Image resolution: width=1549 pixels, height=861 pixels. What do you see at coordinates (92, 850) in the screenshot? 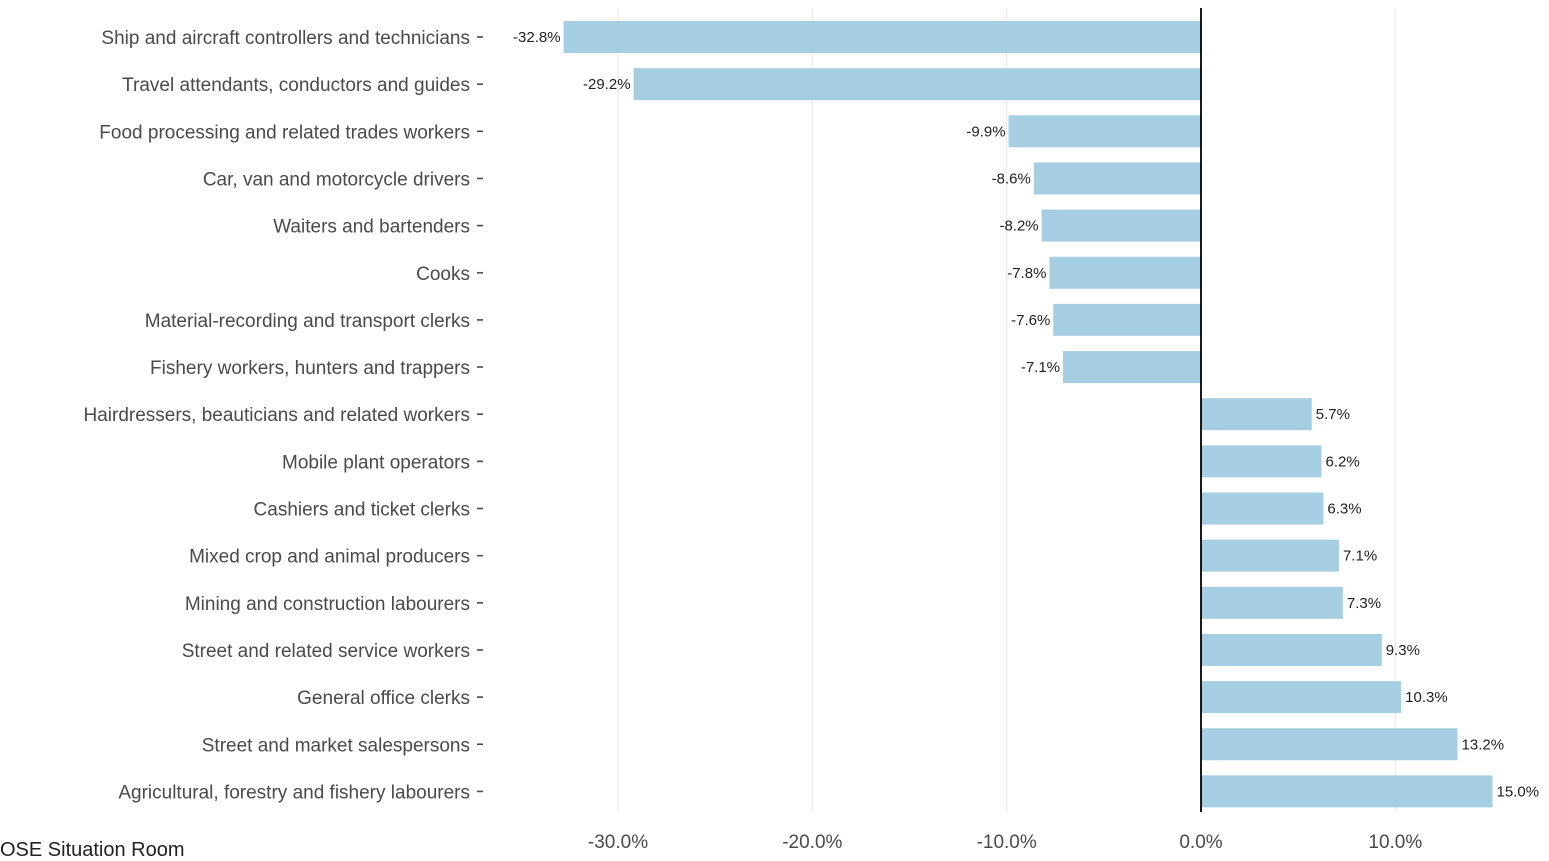
I see `source-note: OSE Situation Room` at bounding box center [92, 850].